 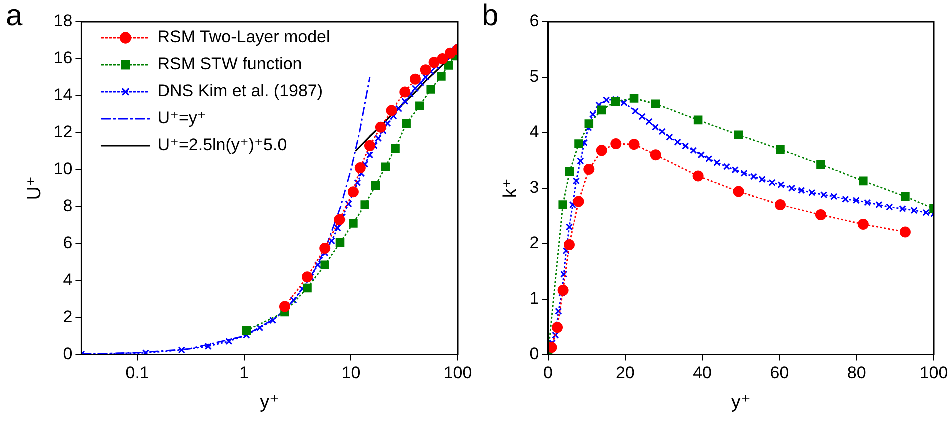 What do you see at coordinates (138, 373) in the screenshot?
I see `x-tick-label: 0.1` at bounding box center [138, 373].